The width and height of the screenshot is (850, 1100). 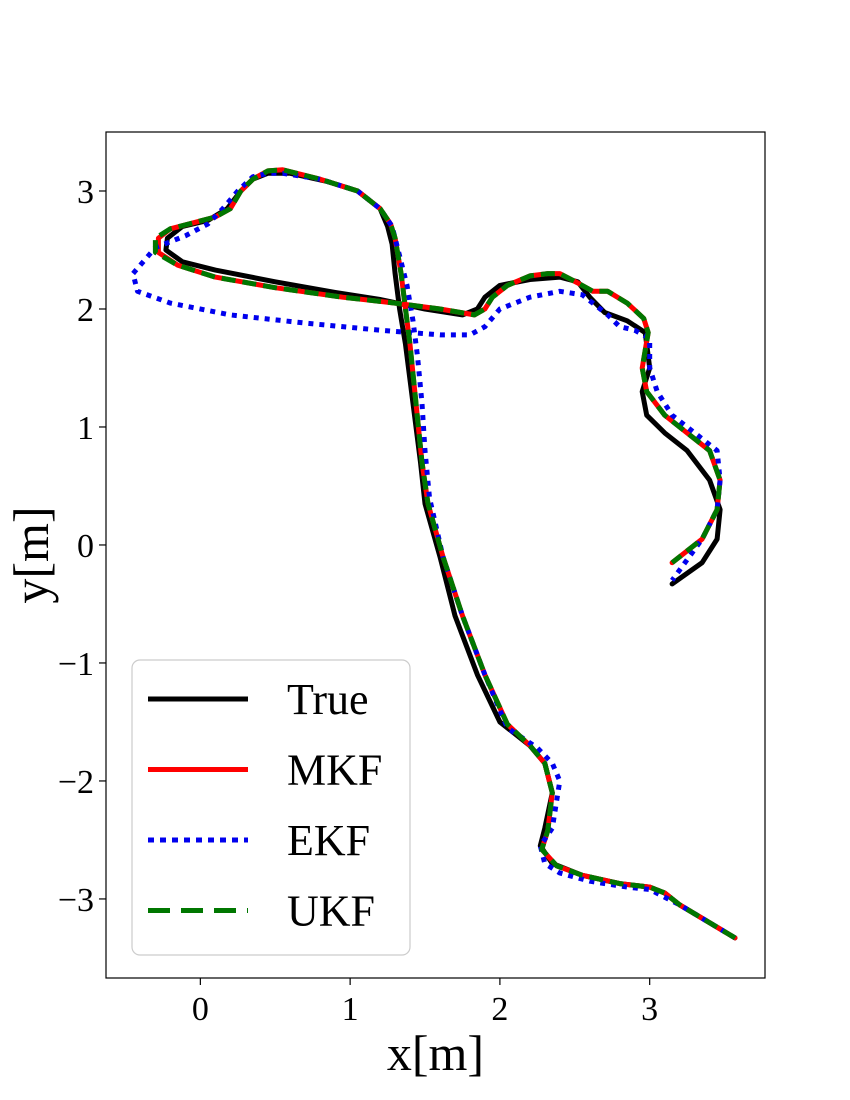 I want to click on x-tick-label: 2, so click(x=499, y=1009).